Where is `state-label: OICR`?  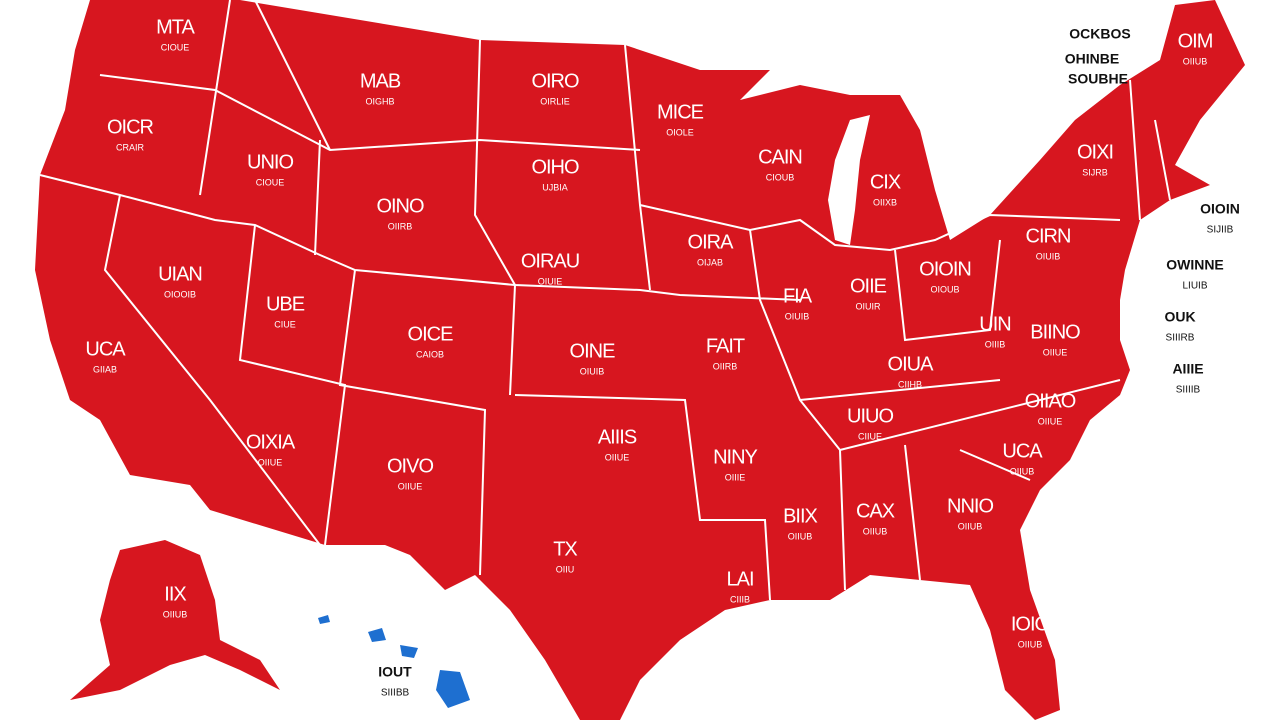
state-label: OICR is located at coordinates (130, 127).